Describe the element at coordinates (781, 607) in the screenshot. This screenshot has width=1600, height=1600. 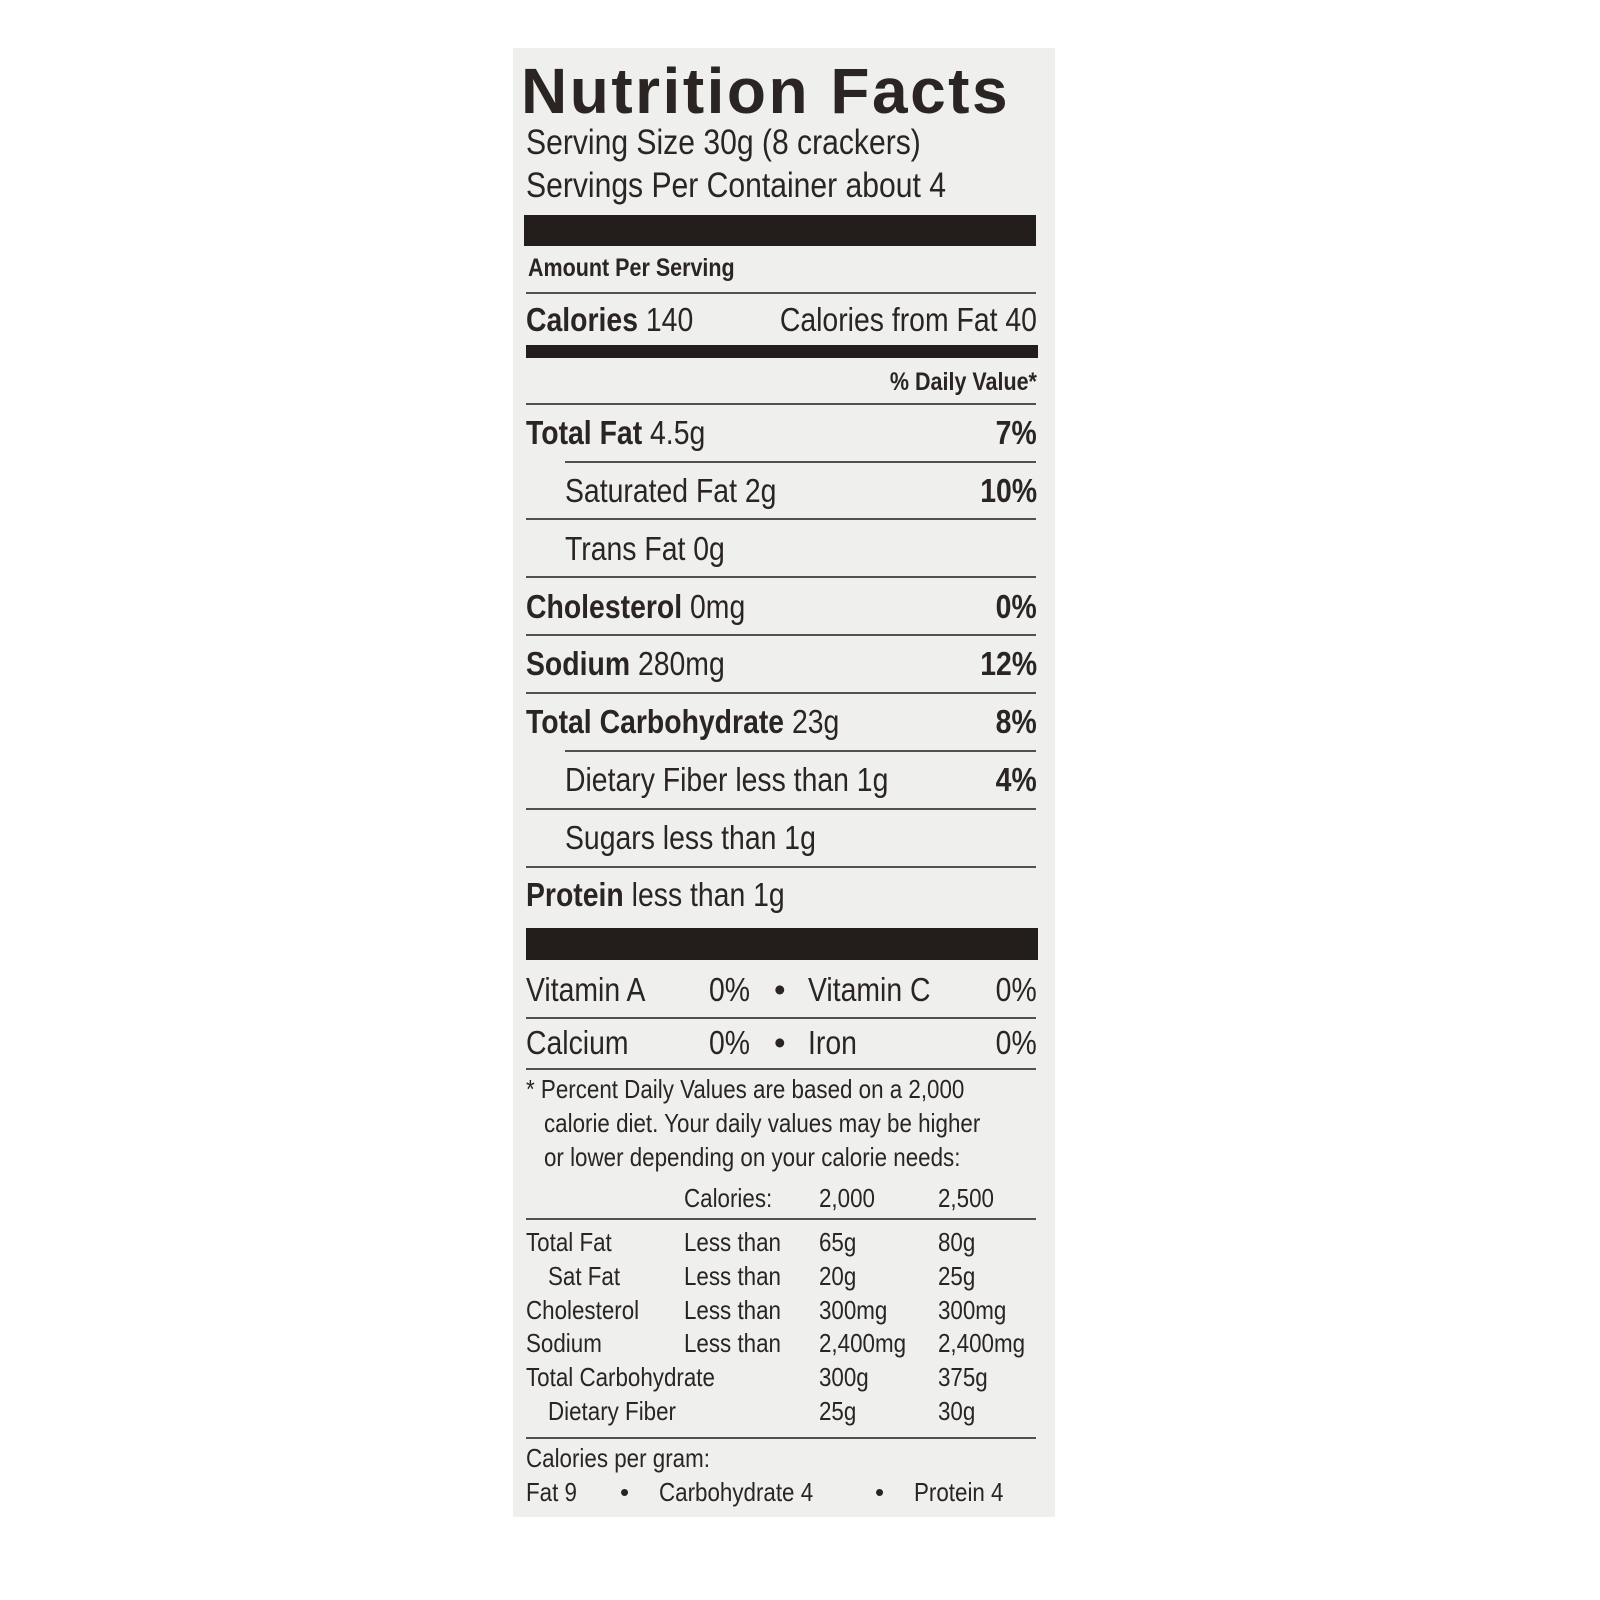
I see `nutrient-row: Cholesterol 0mg 0%` at that location.